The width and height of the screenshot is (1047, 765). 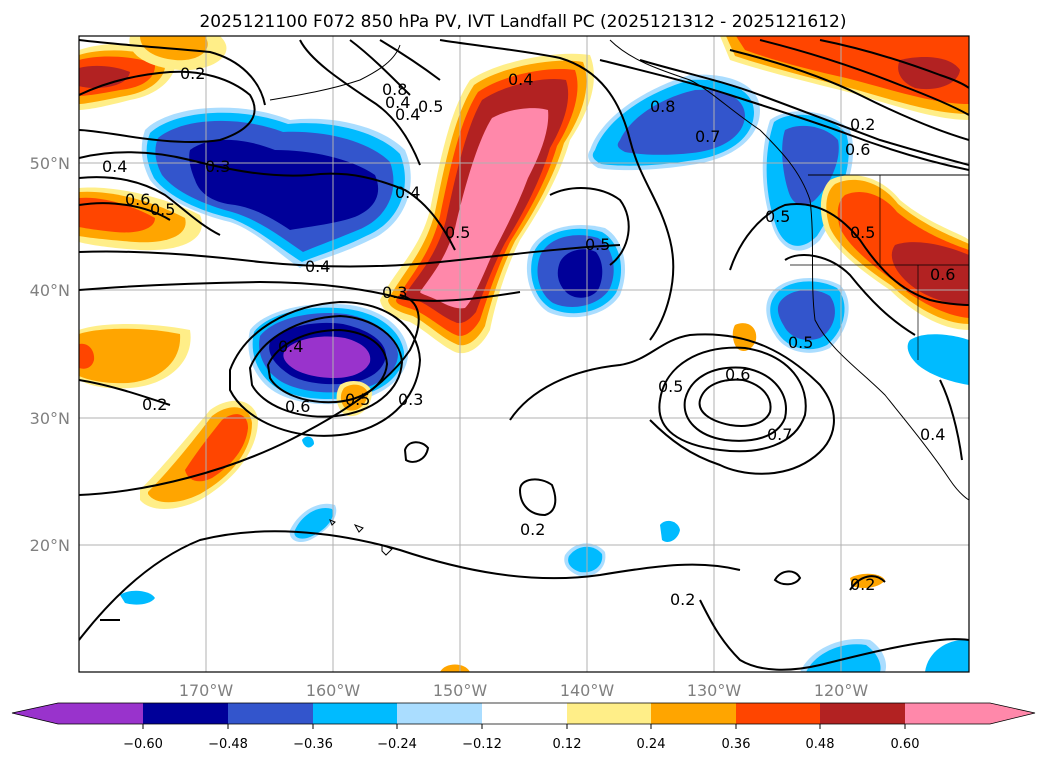 What do you see at coordinates (841, 690) in the screenshot?
I see `lon-label: 120°W` at bounding box center [841, 690].